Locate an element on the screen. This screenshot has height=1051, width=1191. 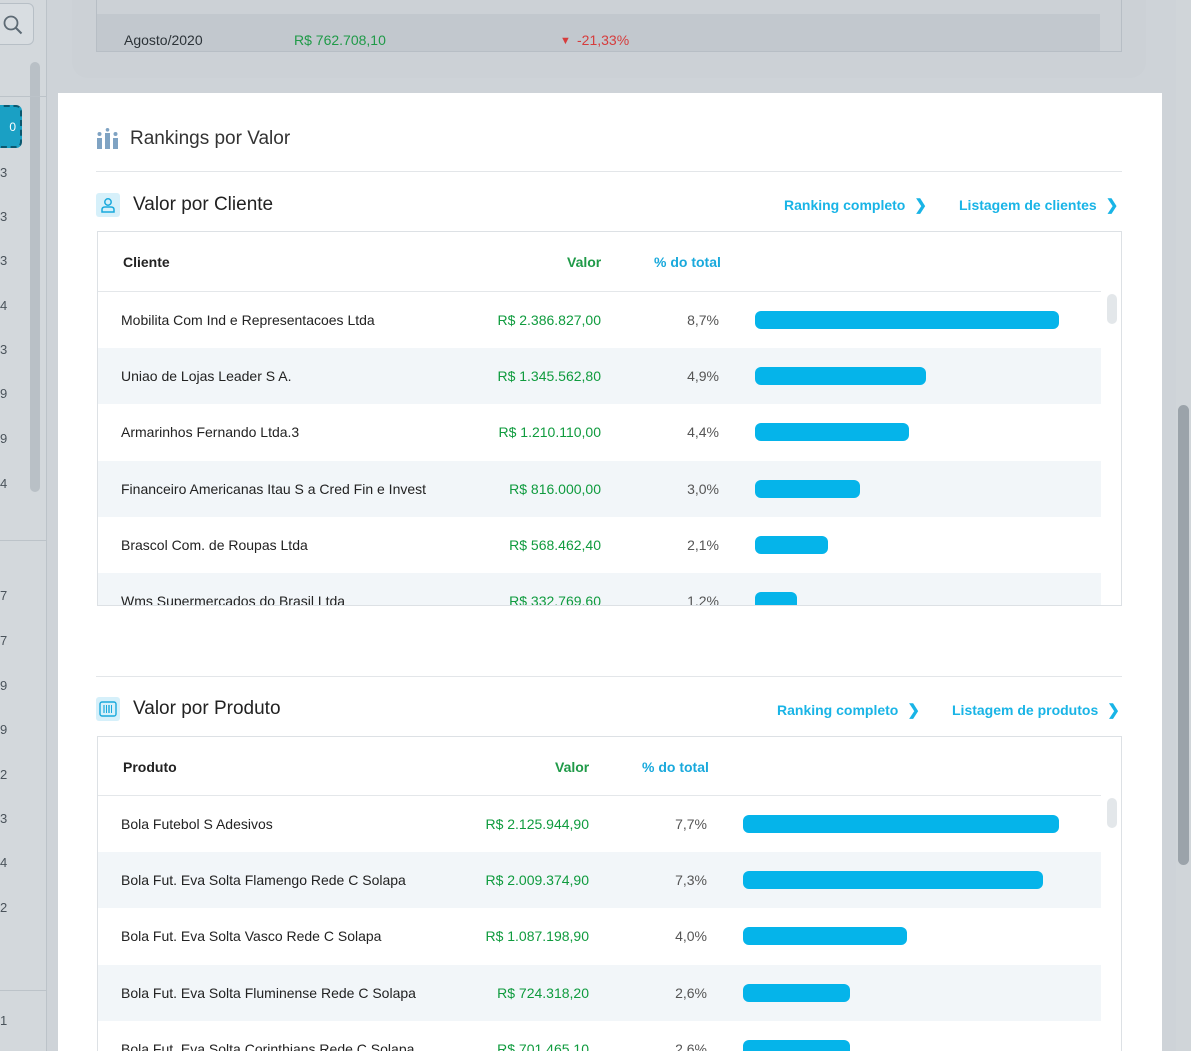
link-label: Listagem de clientes is located at coordinates (1028, 205).